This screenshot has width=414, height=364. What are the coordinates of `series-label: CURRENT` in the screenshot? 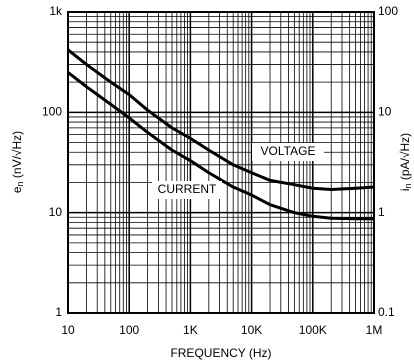 It's located at (187, 189).